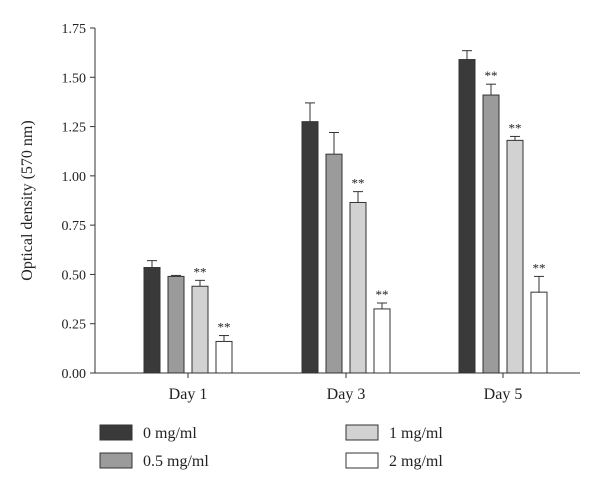  I want to click on y-tick-label: 0.50, so click(74, 275).